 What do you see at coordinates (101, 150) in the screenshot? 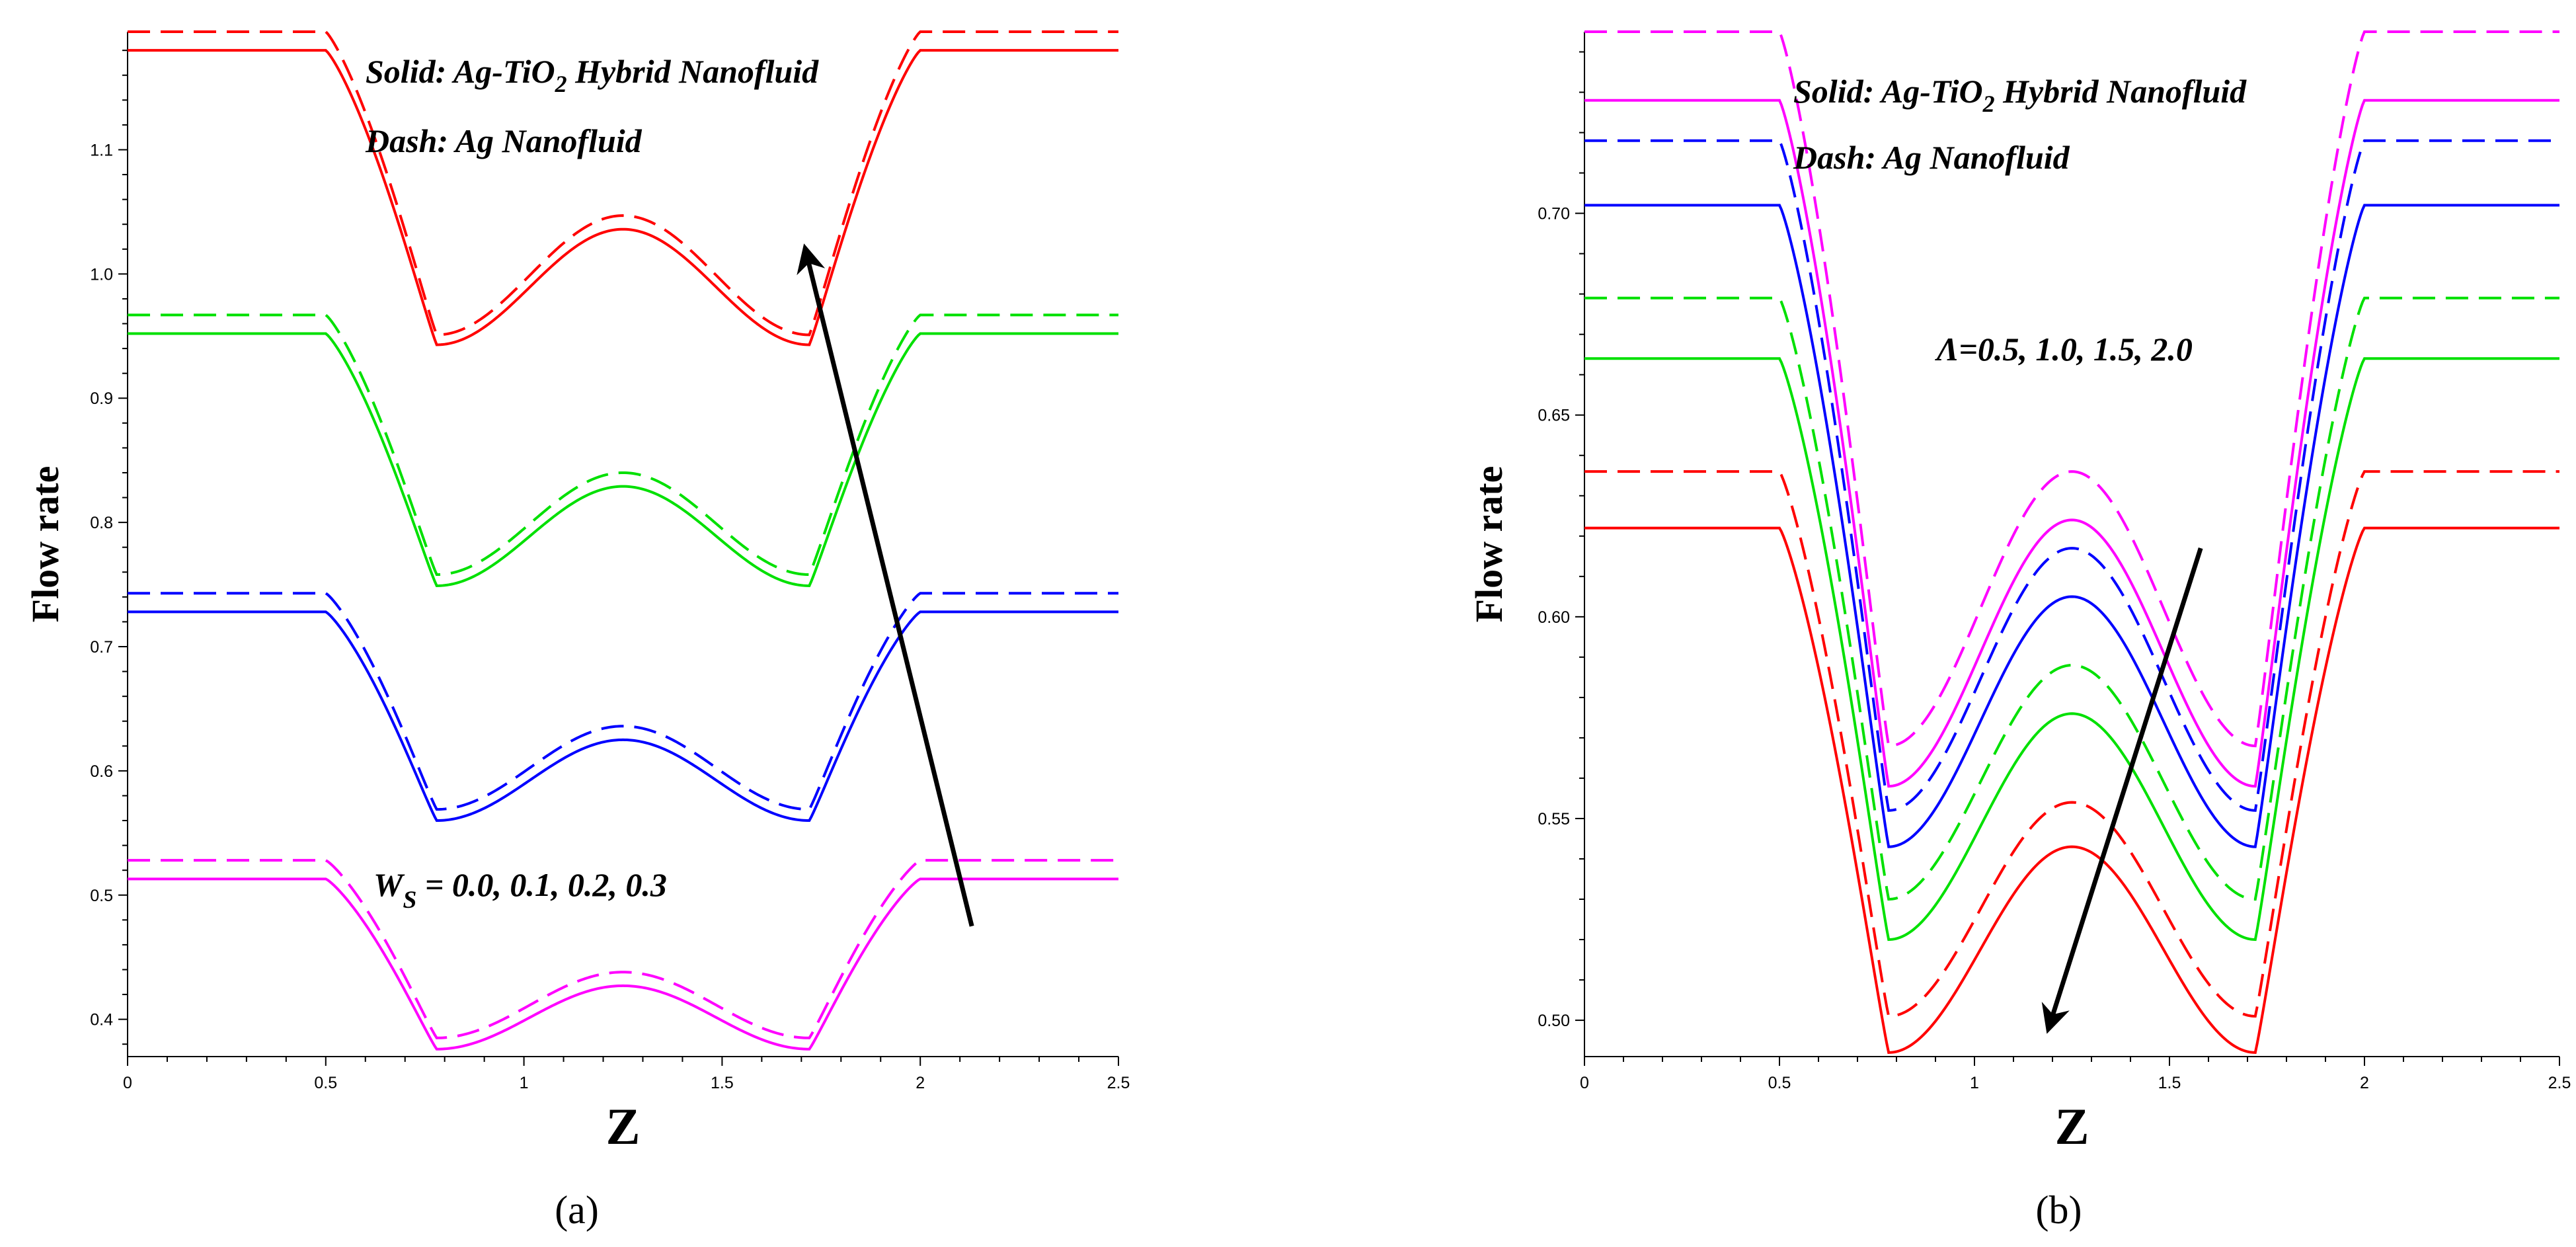
I see `y-tick-label: 1.1` at bounding box center [101, 150].